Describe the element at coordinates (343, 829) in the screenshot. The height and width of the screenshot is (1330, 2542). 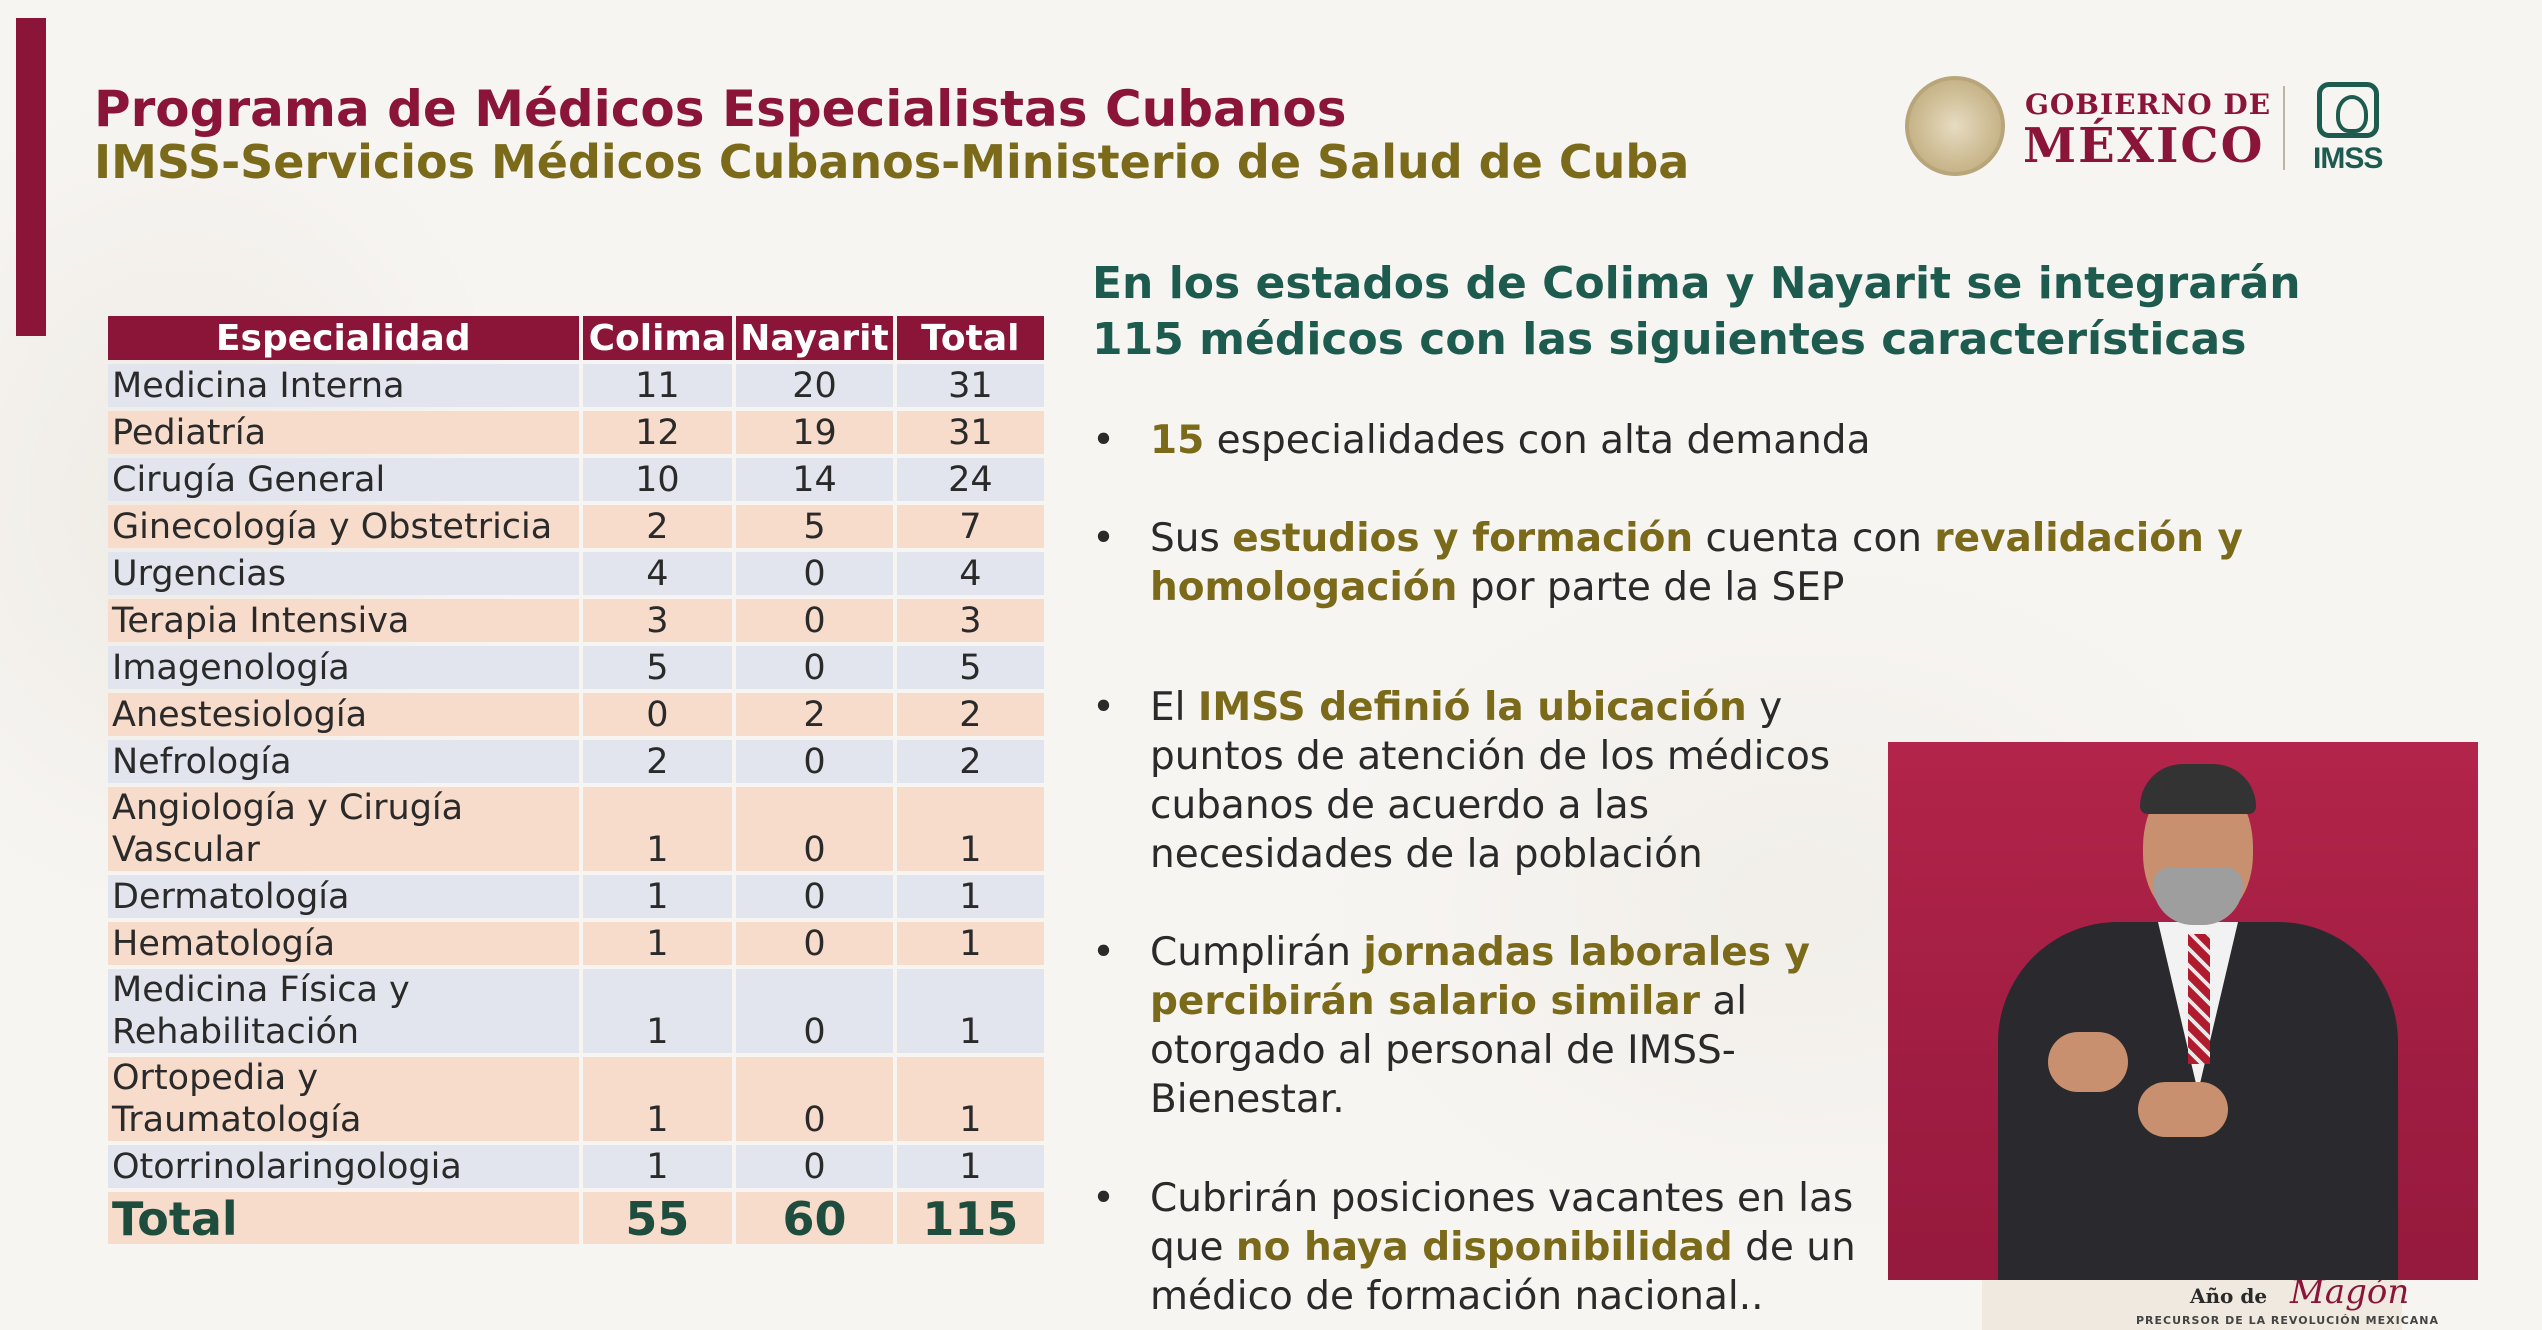
I see `cell-specialty: Angiología y Cirugía Vascular` at that location.